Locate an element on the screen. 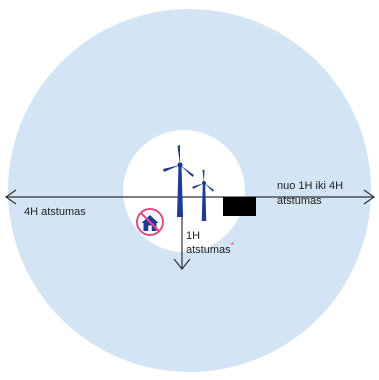 The width and height of the screenshot is (379, 380). left-arrowhead is located at coordinates (10, 197).